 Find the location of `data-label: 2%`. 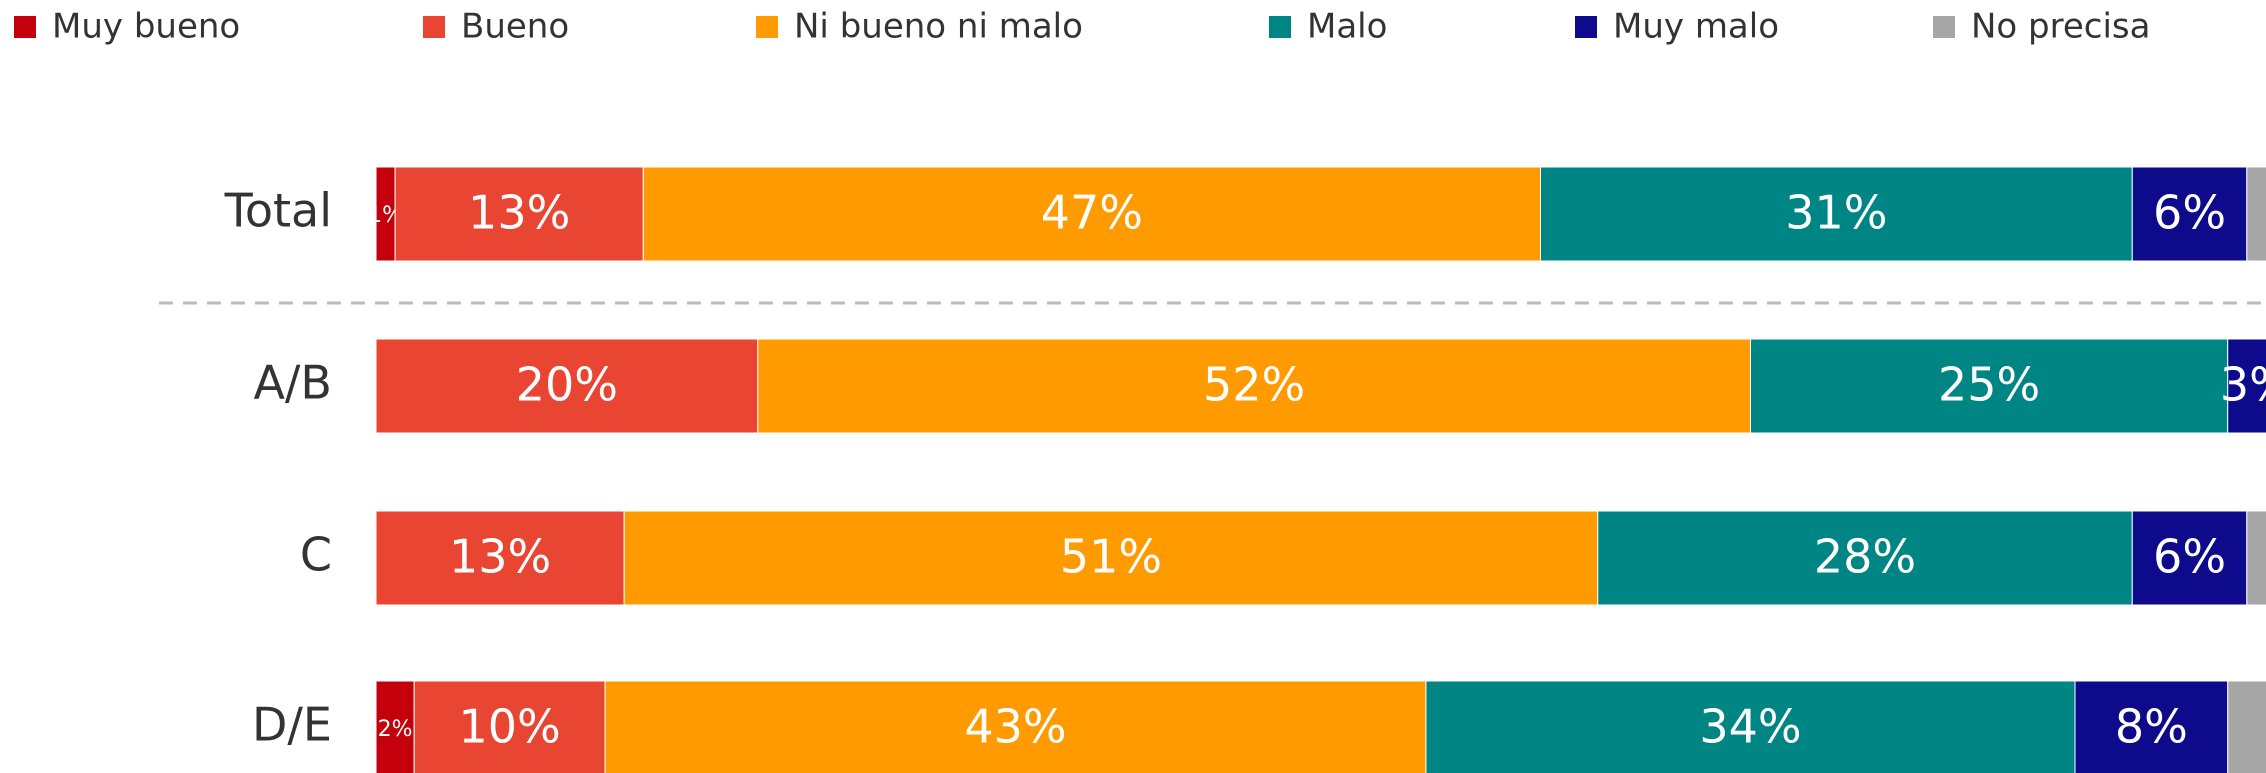

data-label: 2% is located at coordinates (395, 729).